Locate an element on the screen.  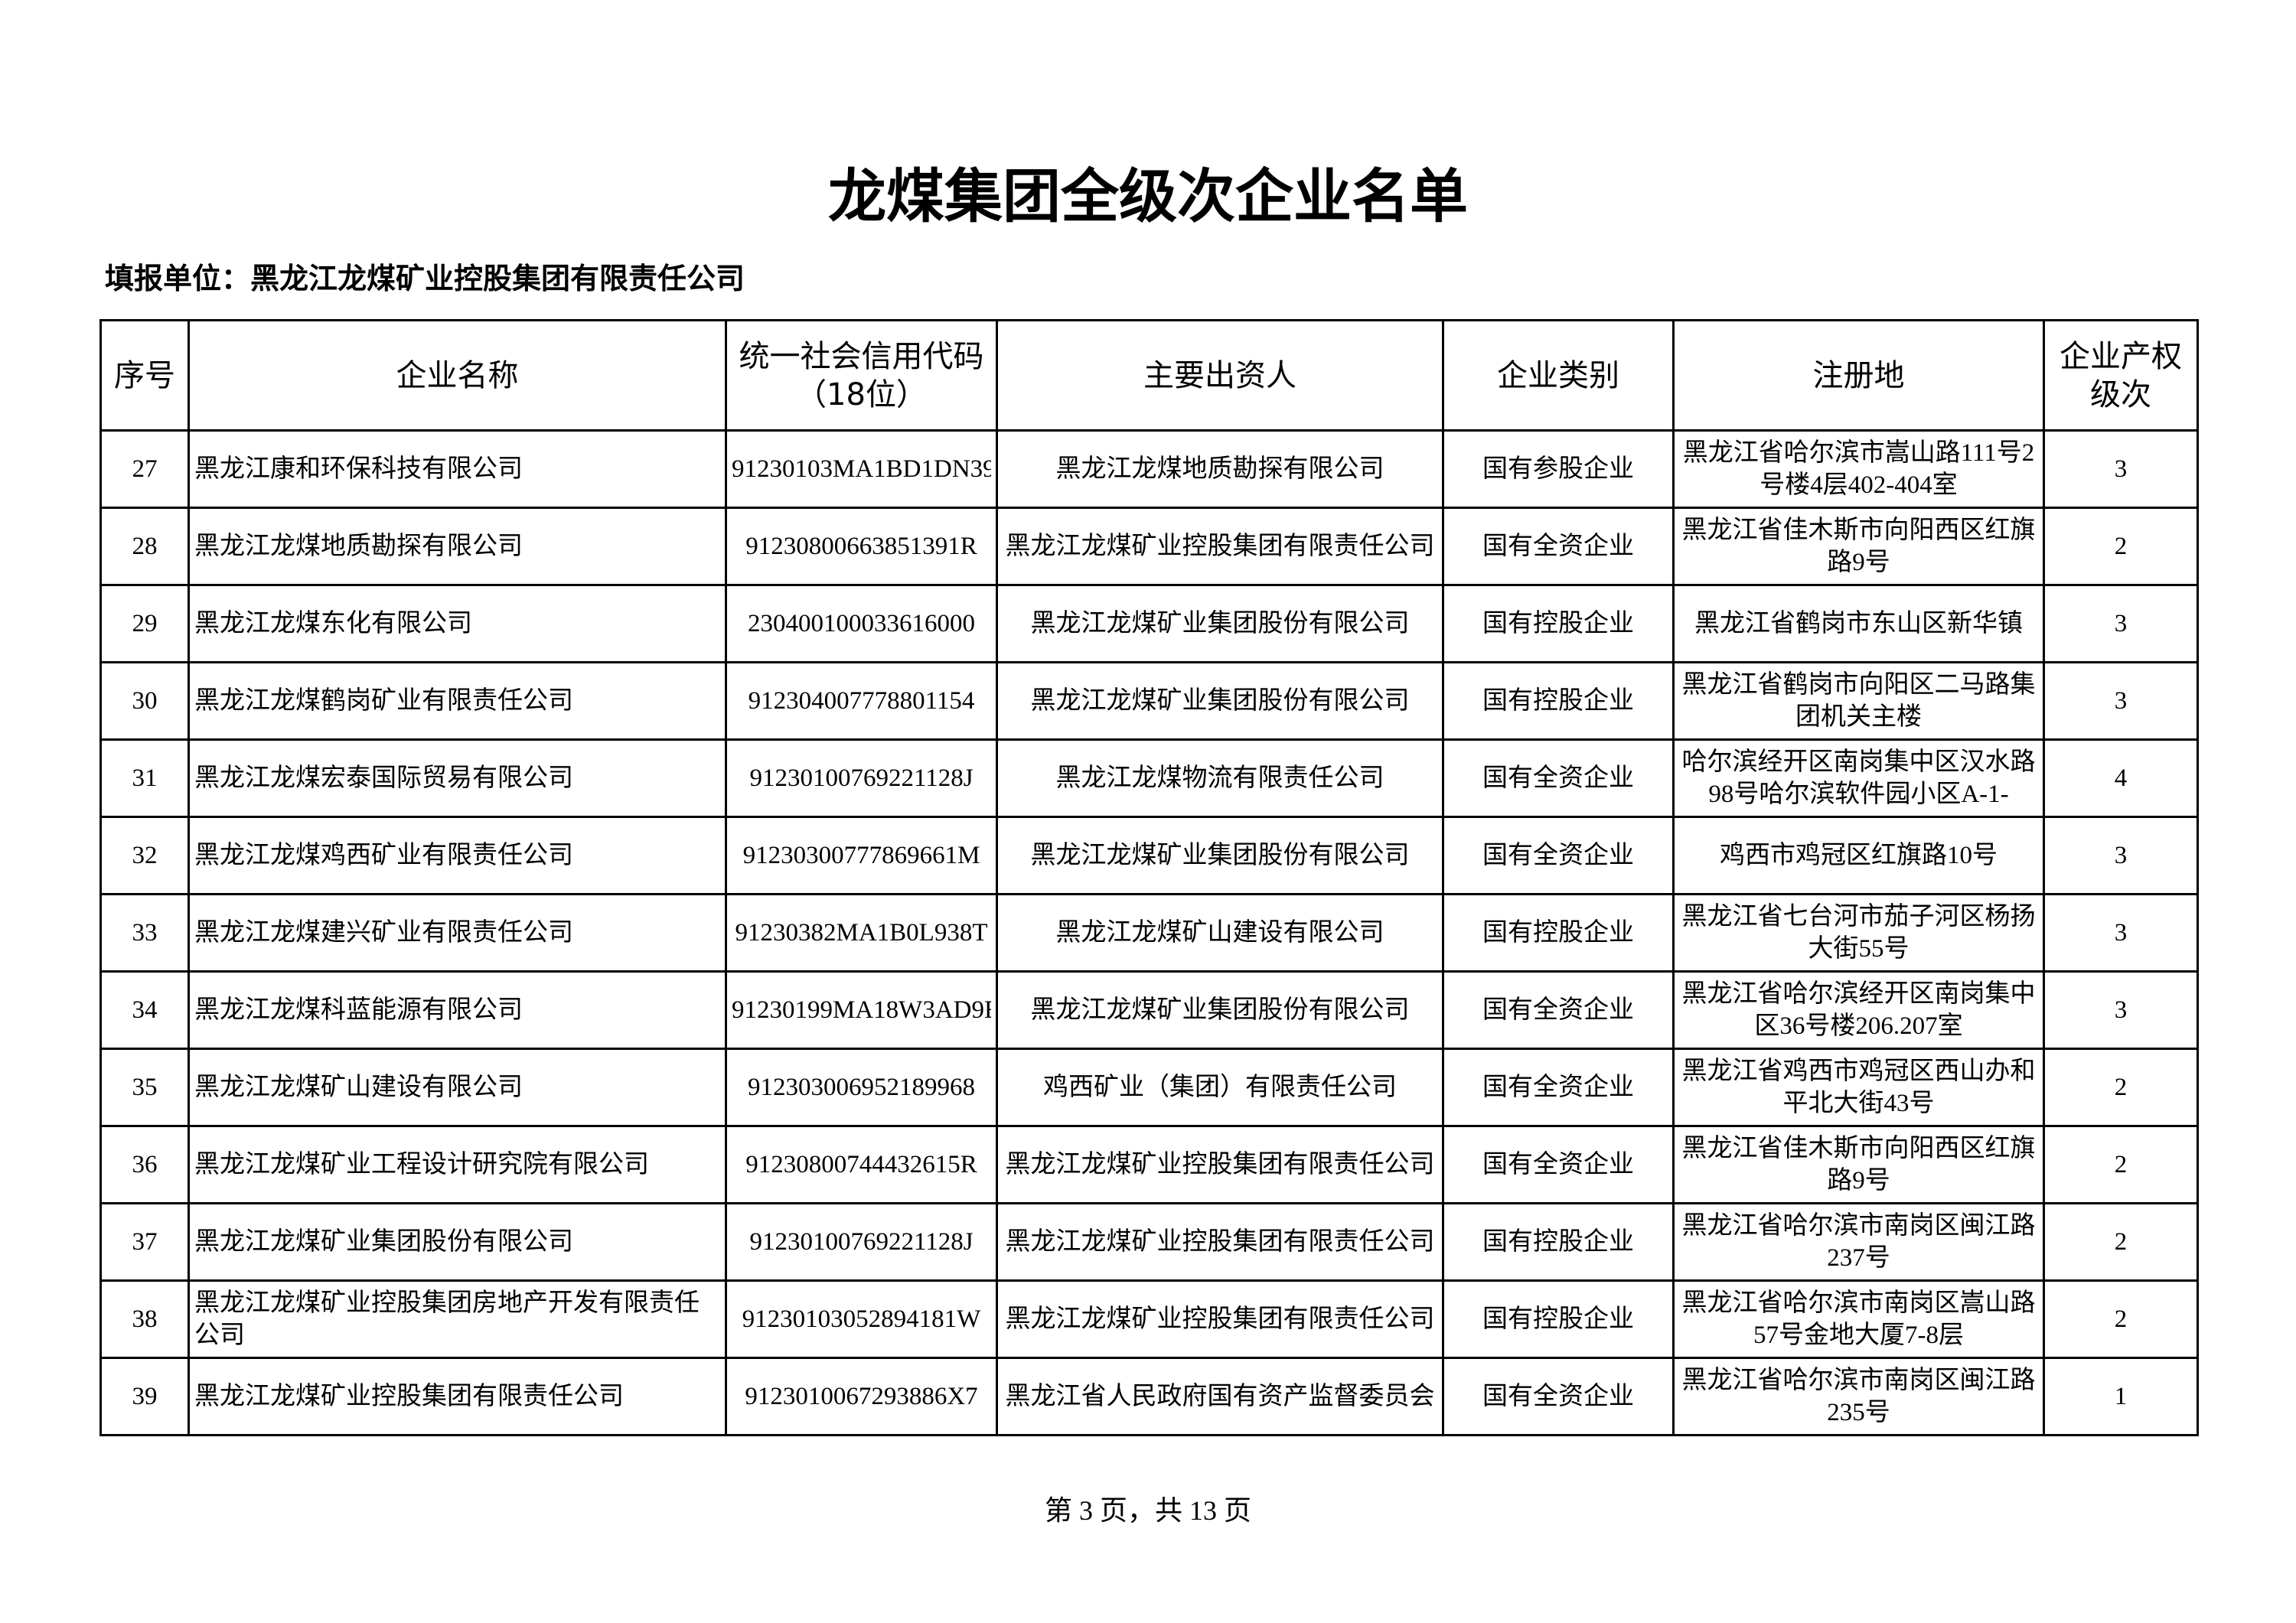
cell-text: 91230382MA1B0L938T is located at coordinates (861, 933).